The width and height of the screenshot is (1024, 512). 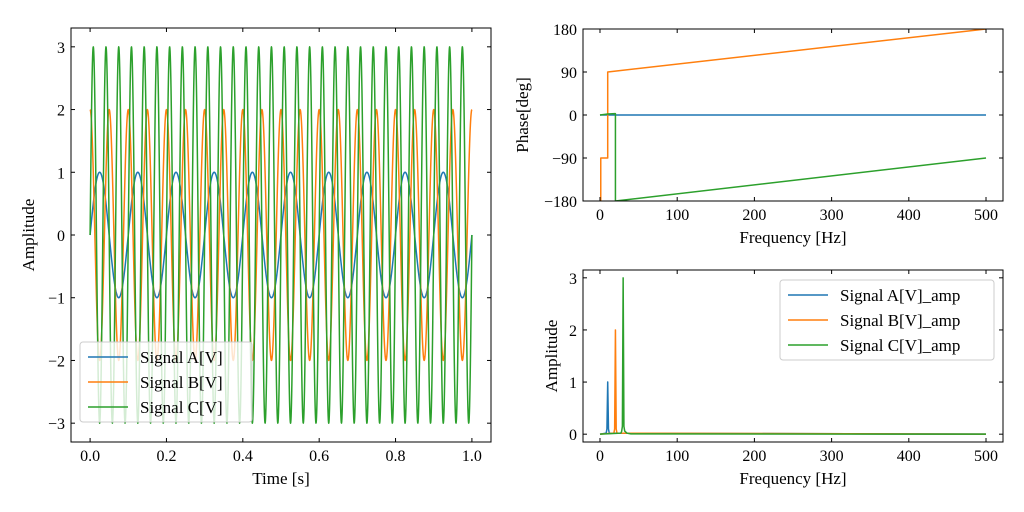 I want to click on amplitude-axes-frame, so click(x=793, y=356).